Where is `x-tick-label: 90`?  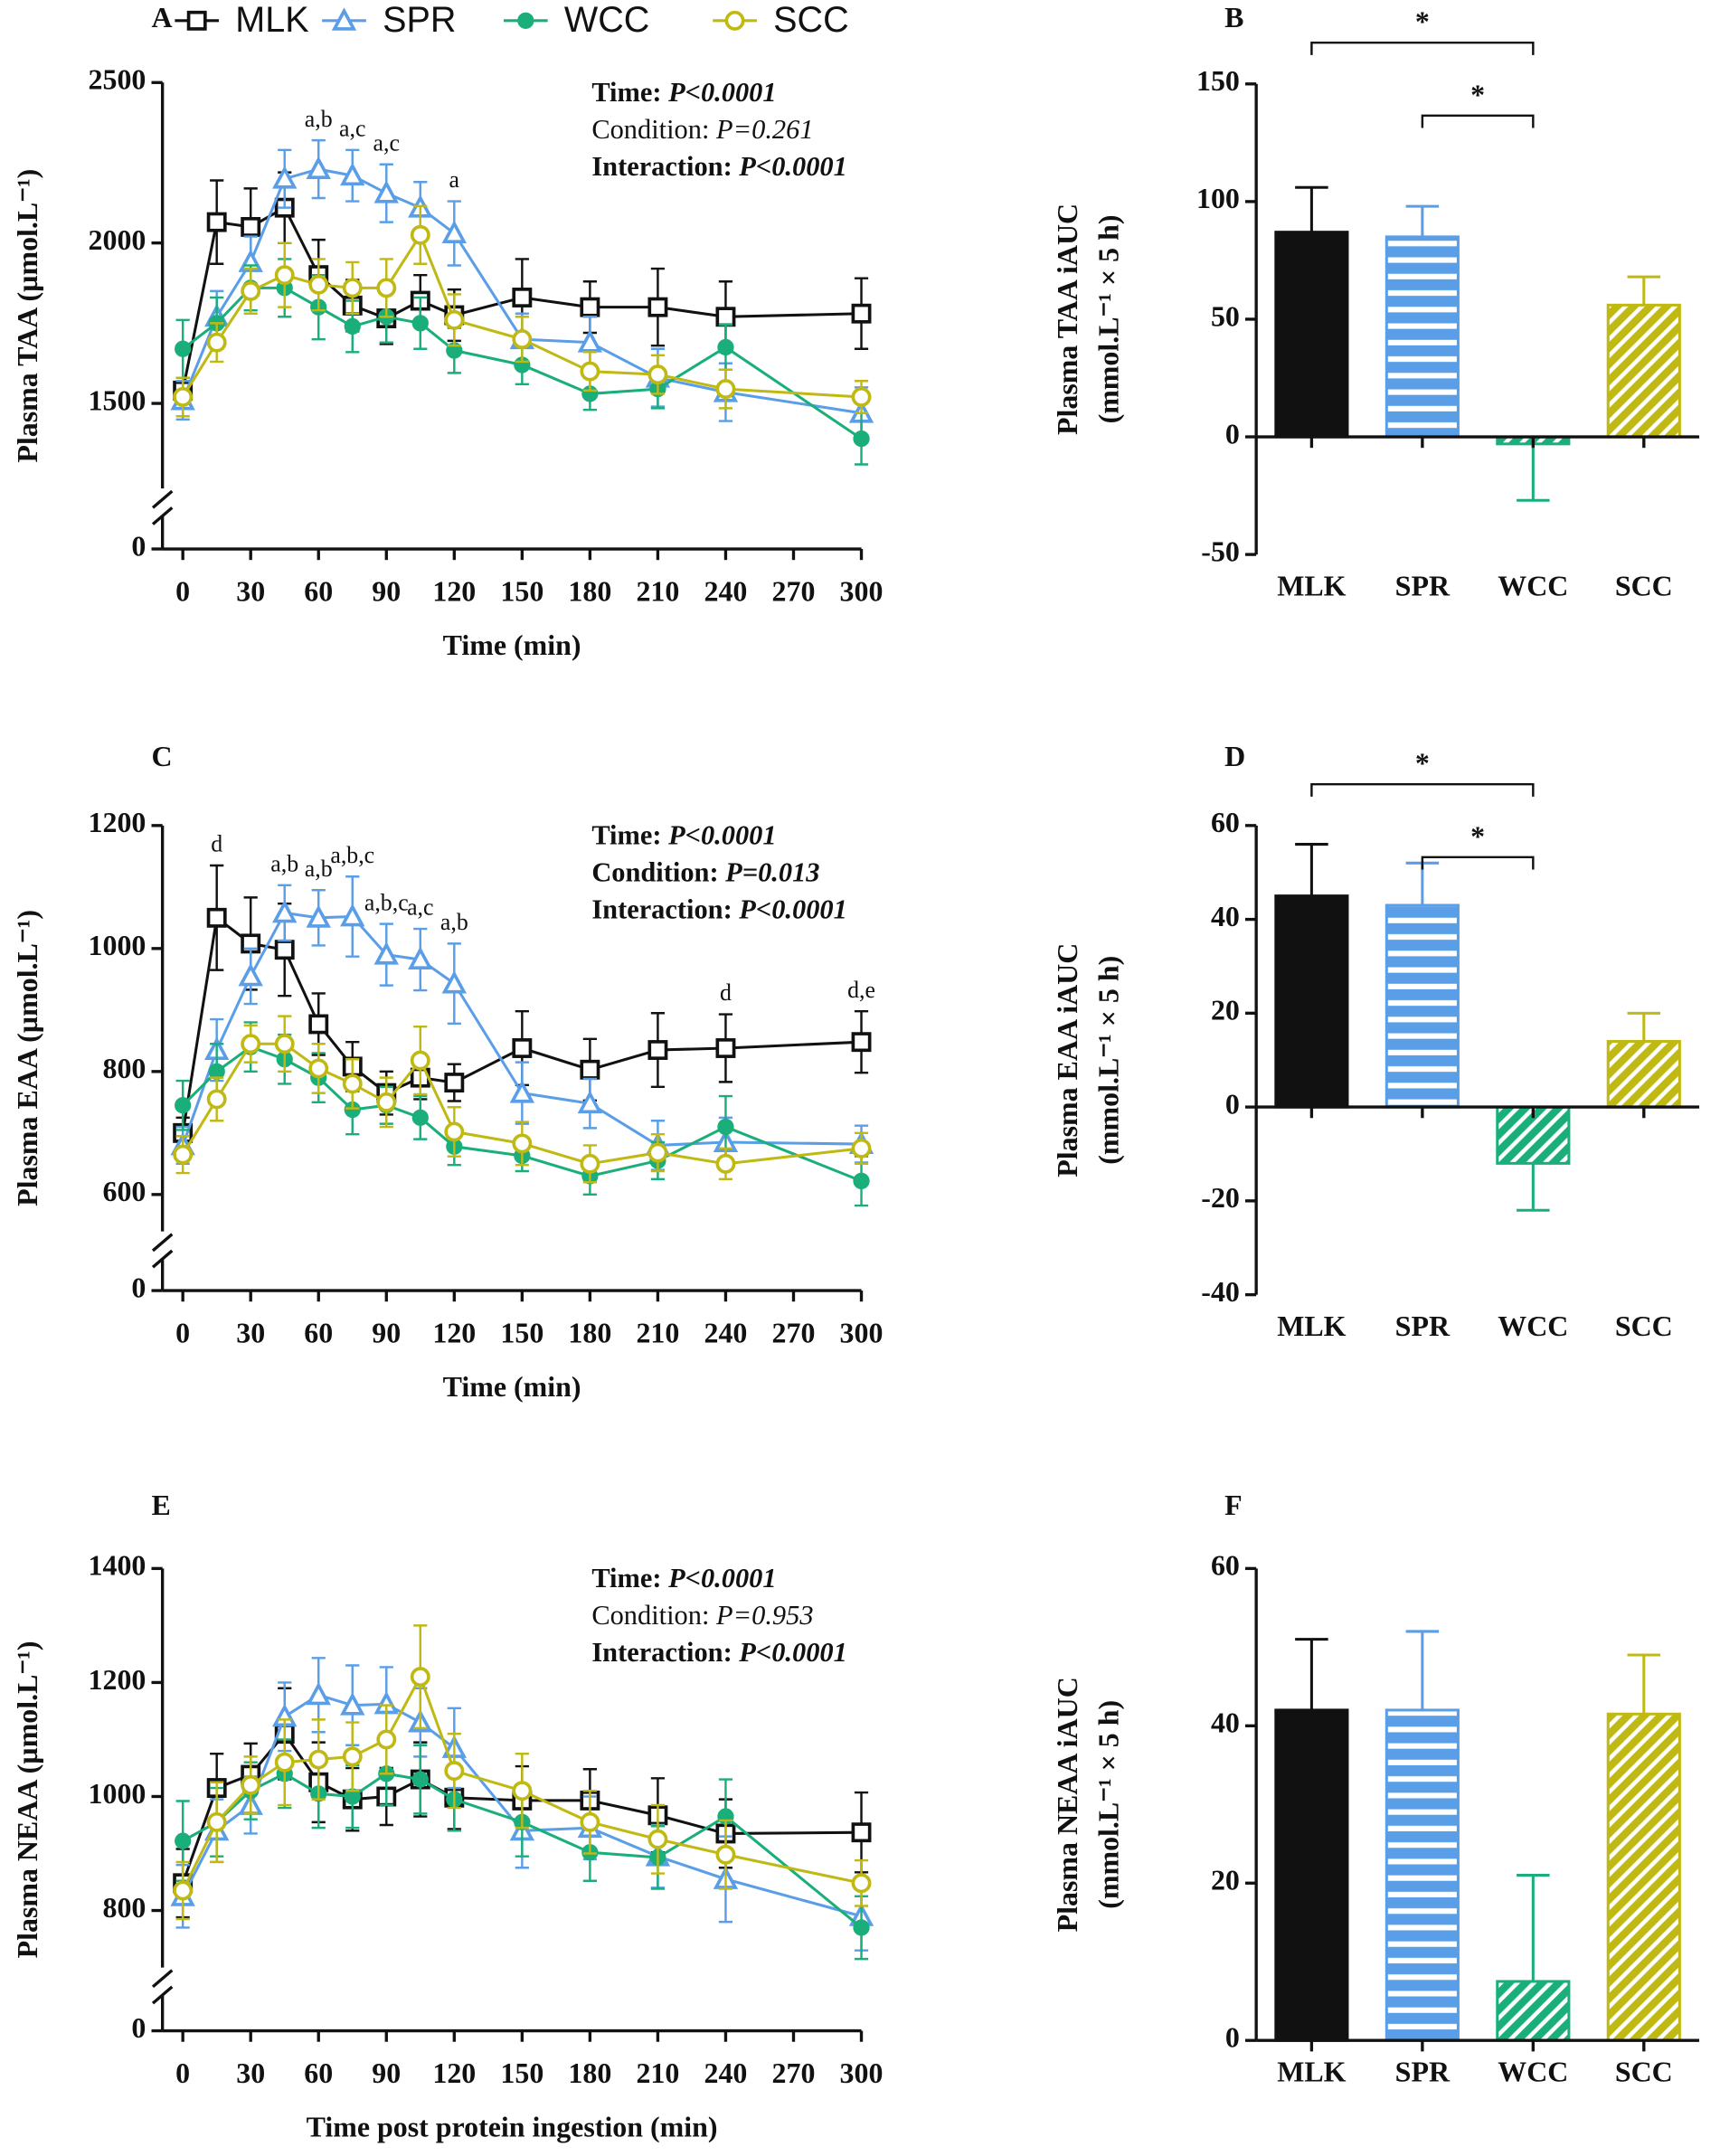
x-tick-label: 90 is located at coordinates (387, 2073).